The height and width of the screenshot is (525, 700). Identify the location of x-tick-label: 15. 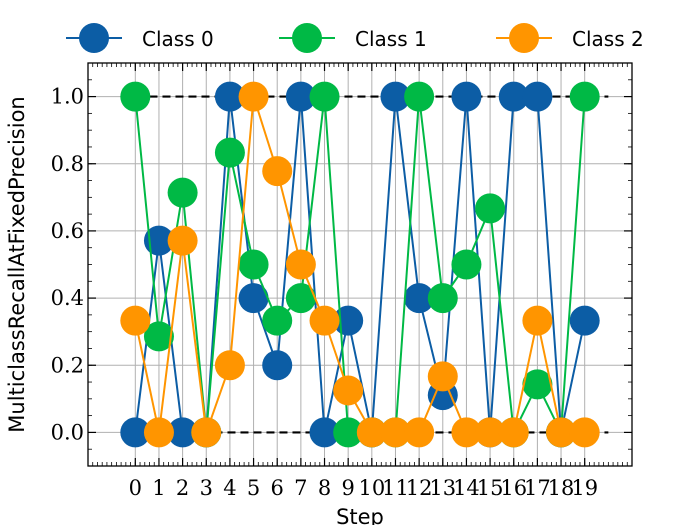
(490, 488).